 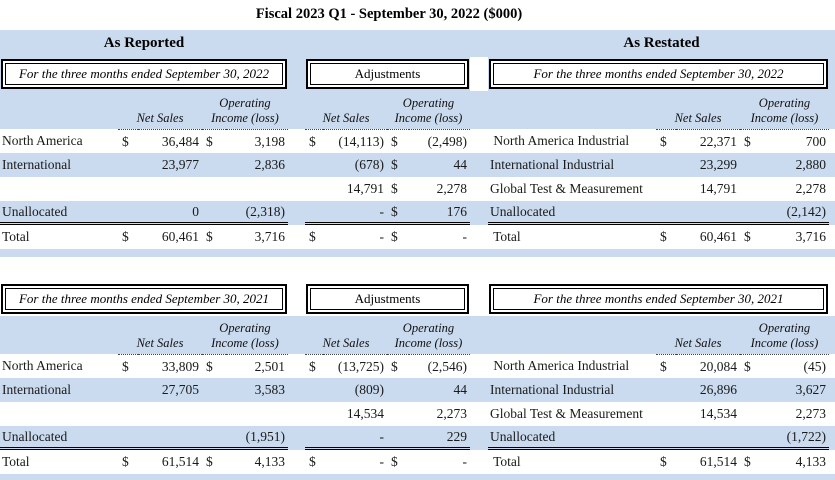 I want to click on value-cell: (45), so click(x=795, y=366).